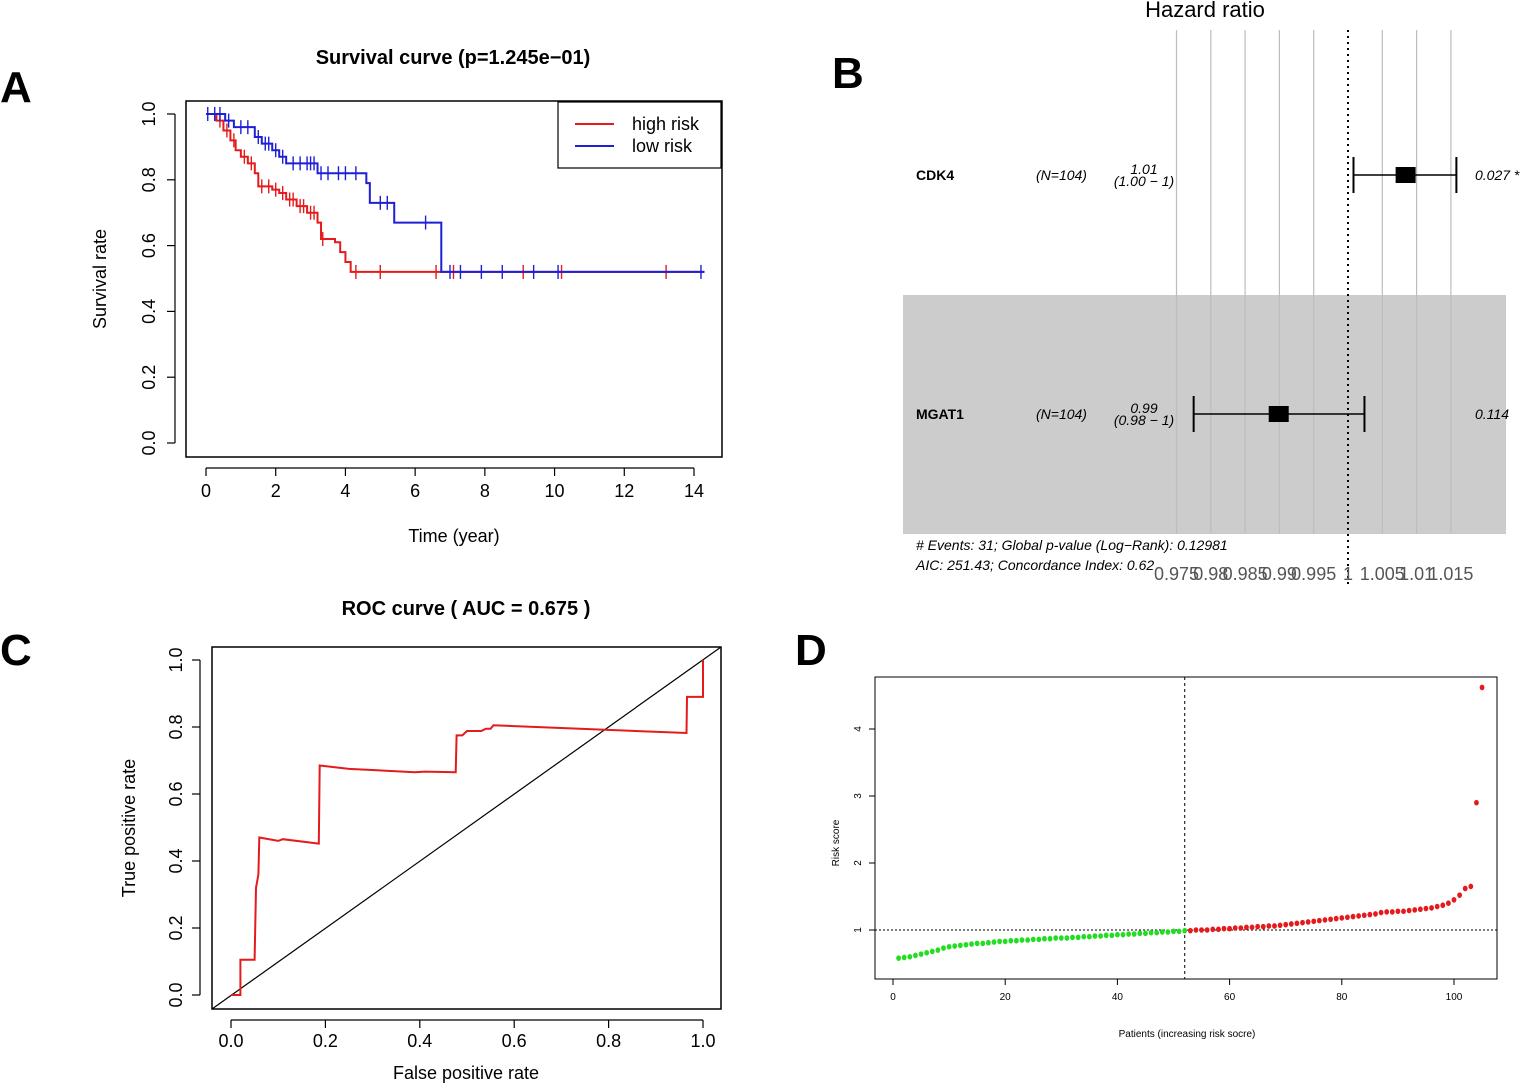 Image resolution: width=1535 pixels, height=1083 pixels. I want to click on survival-x-tick-label: 4, so click(345, 491).